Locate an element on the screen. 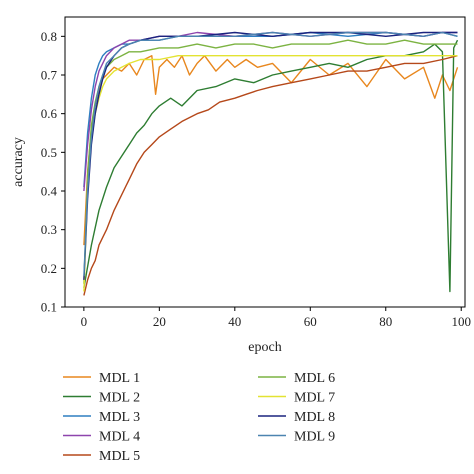 This screenshot has width=474, height=474. x-axis-label: epoch is located at coordinates (264, 347).